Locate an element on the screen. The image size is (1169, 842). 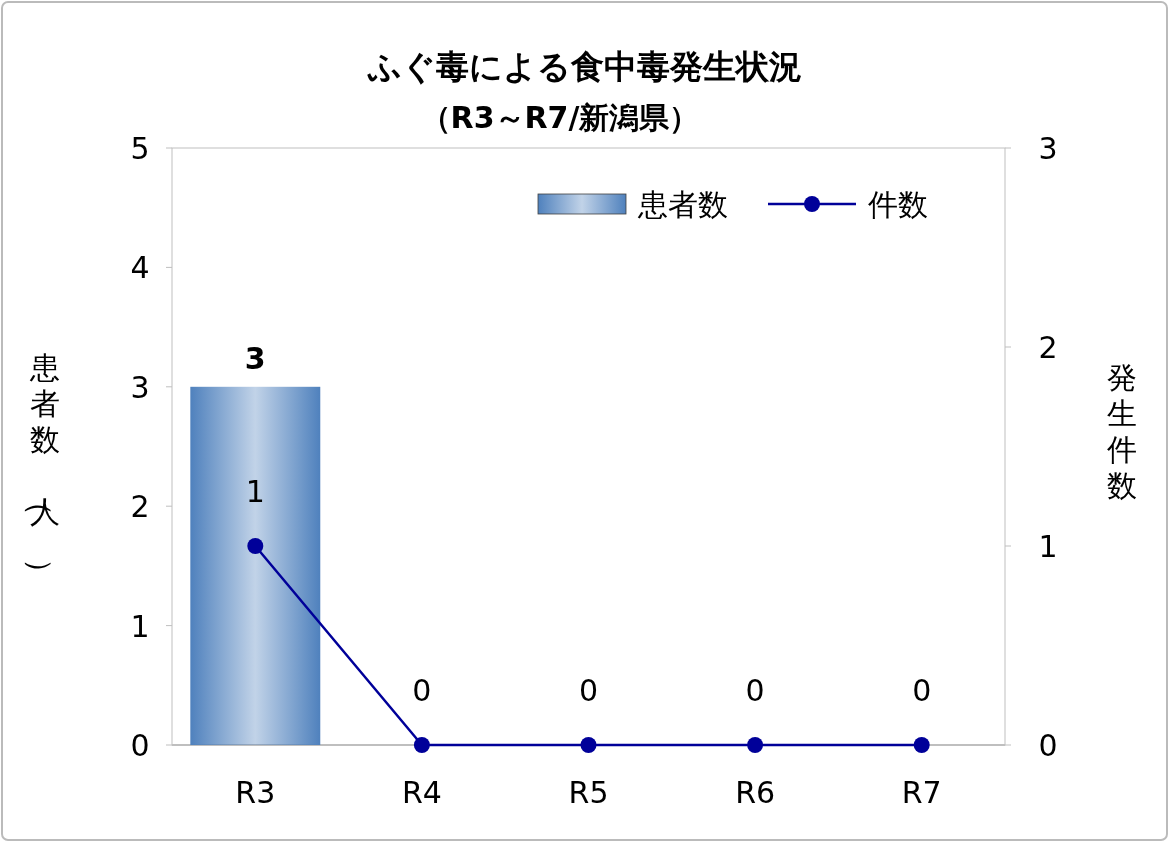
y-tick-label: 2 is located at coordinates (140, 507).